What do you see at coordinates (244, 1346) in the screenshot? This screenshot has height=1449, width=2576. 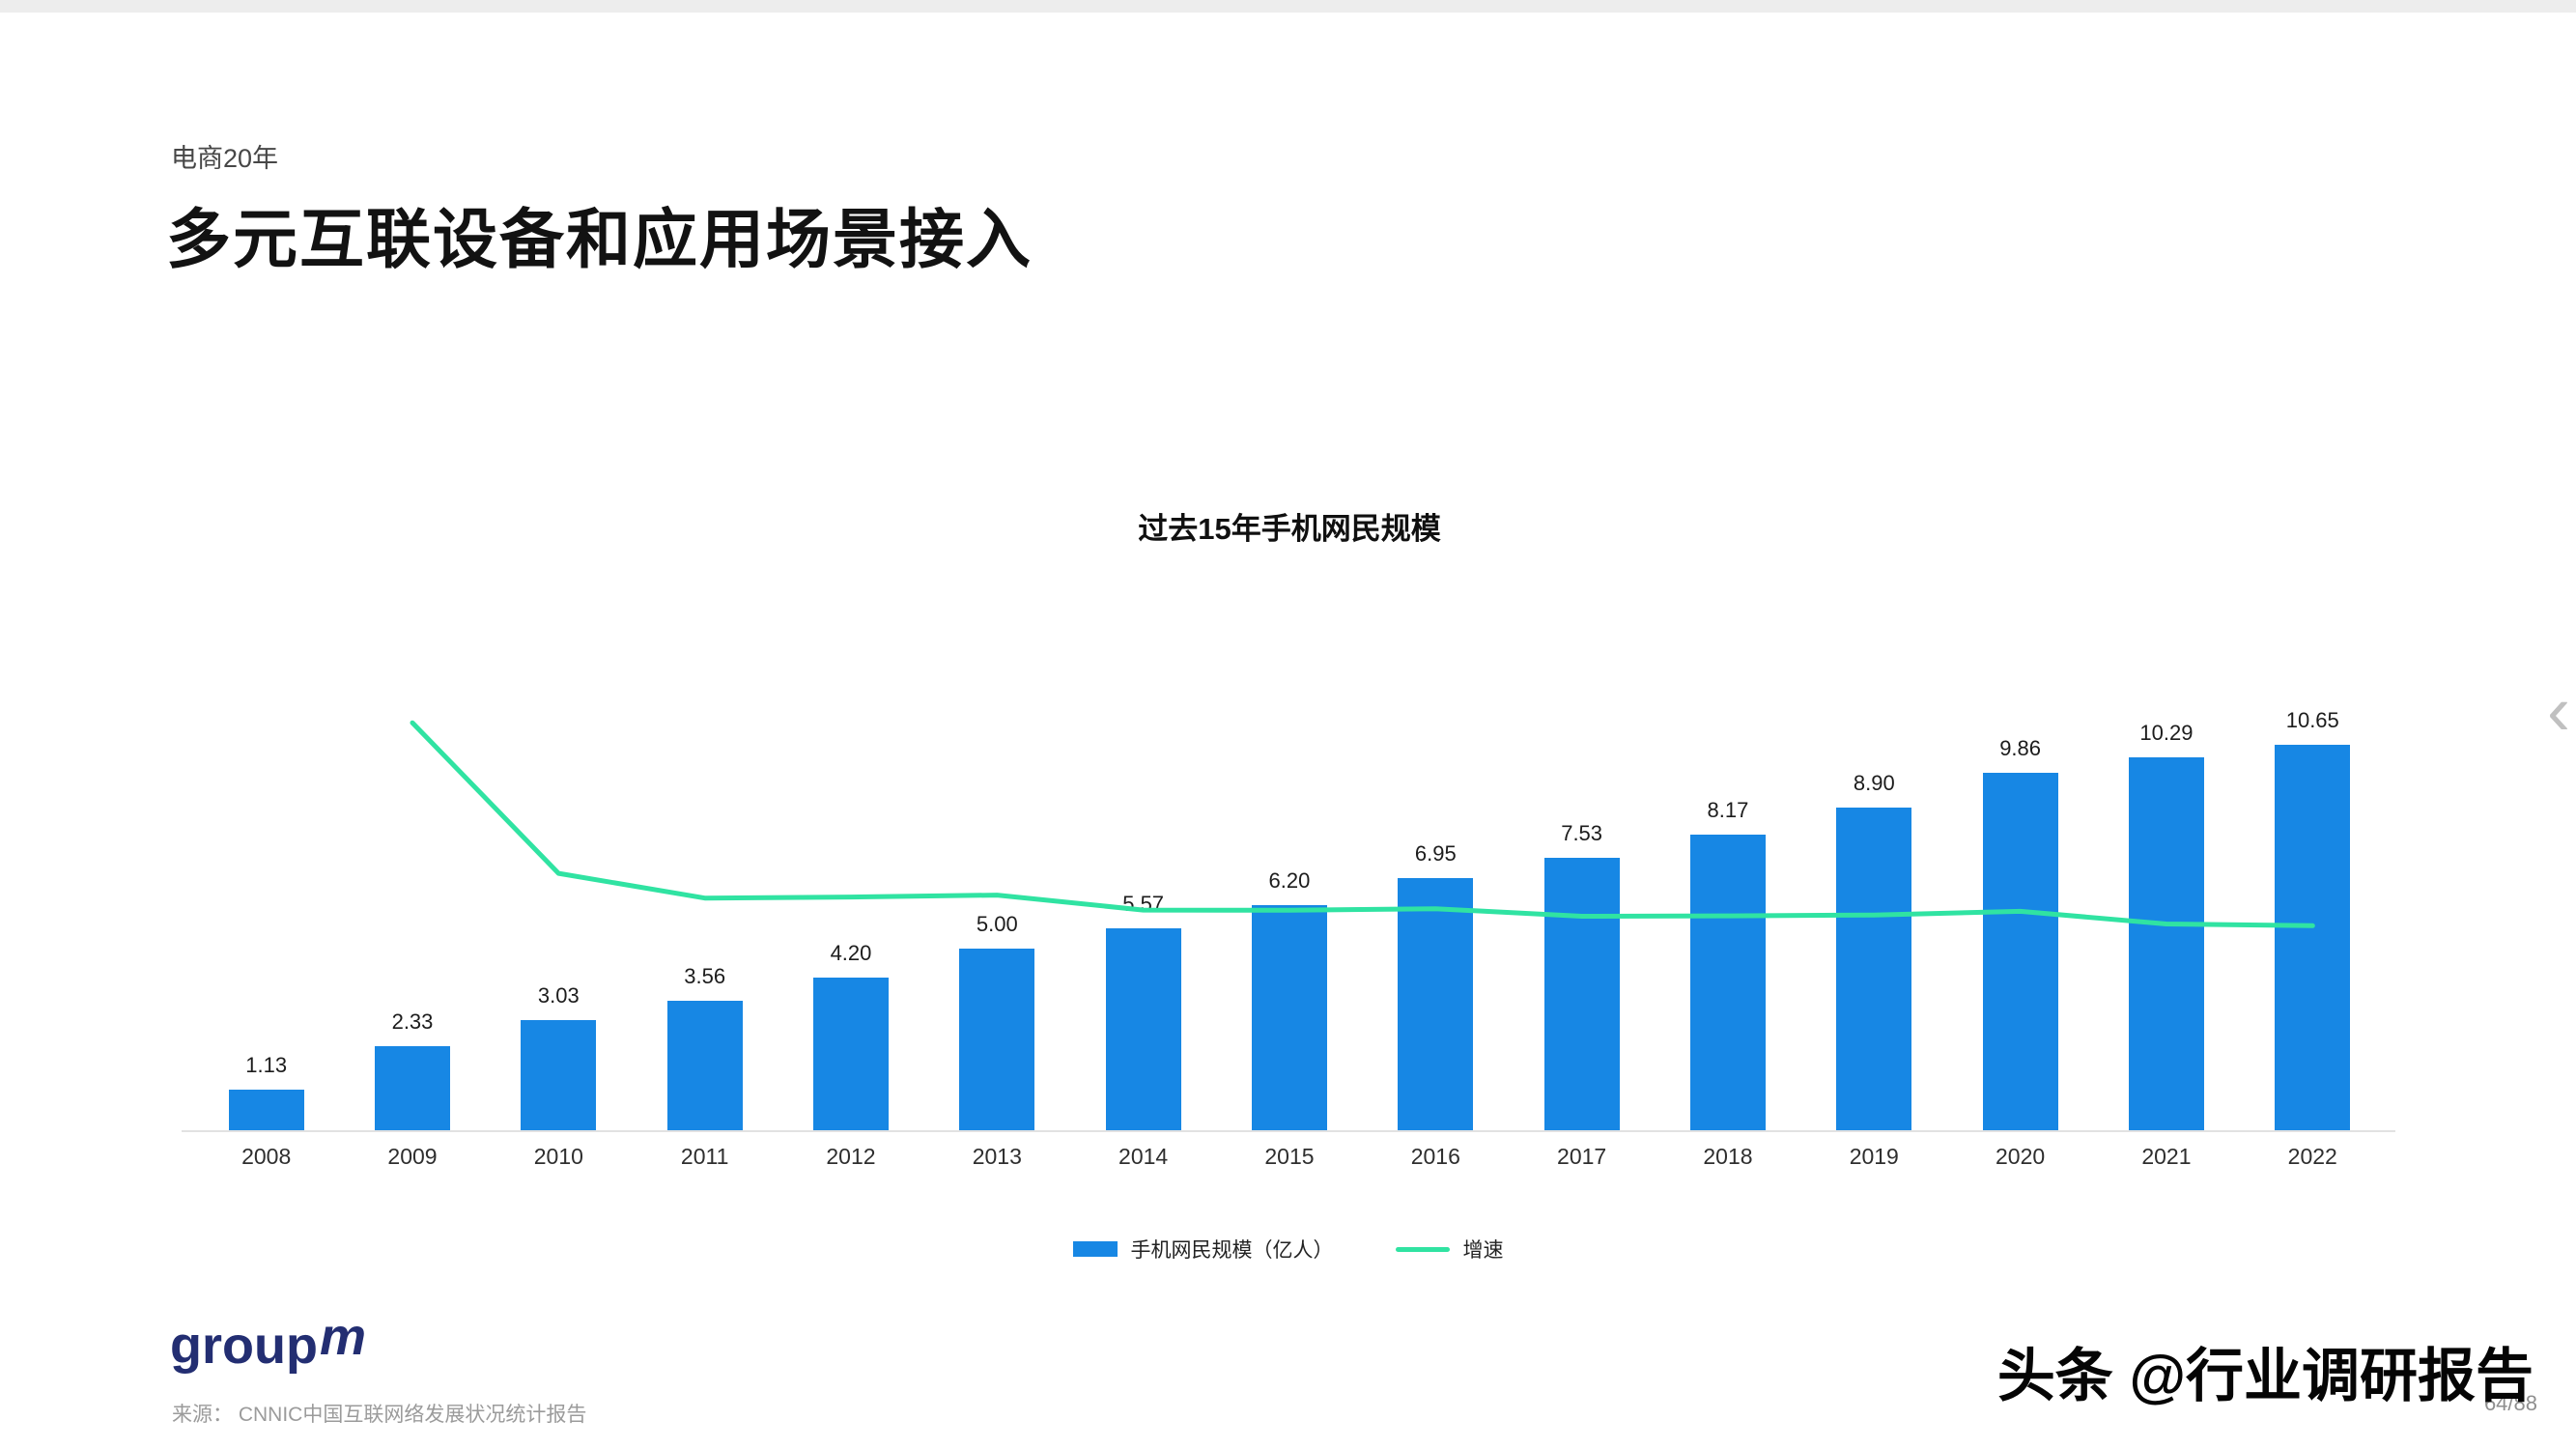 I see `groupm-logo-group: group` at bounding box center [244, 1346].